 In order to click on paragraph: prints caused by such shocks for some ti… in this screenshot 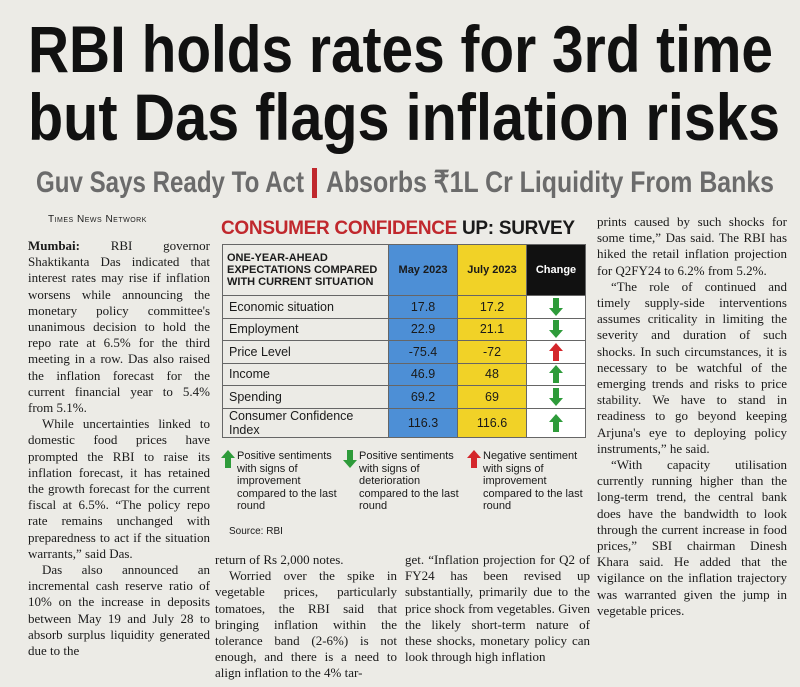, I will do `click(692, 246)`.